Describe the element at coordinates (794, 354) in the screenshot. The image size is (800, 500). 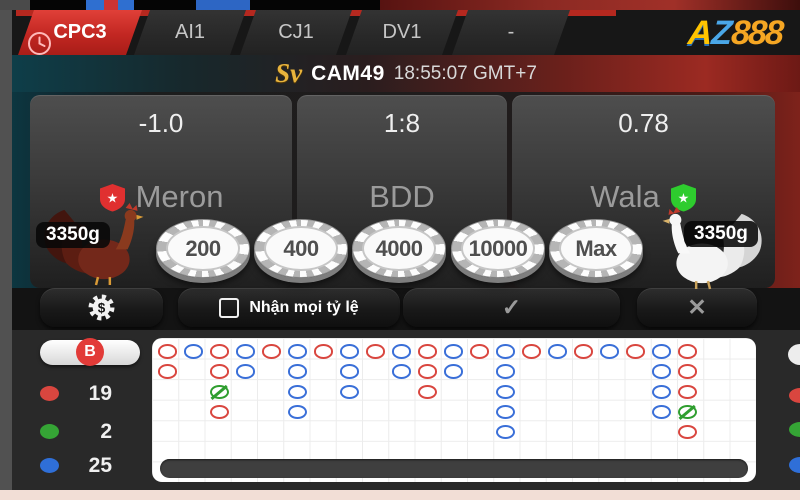
I see `edge-indicator-white` at that location.